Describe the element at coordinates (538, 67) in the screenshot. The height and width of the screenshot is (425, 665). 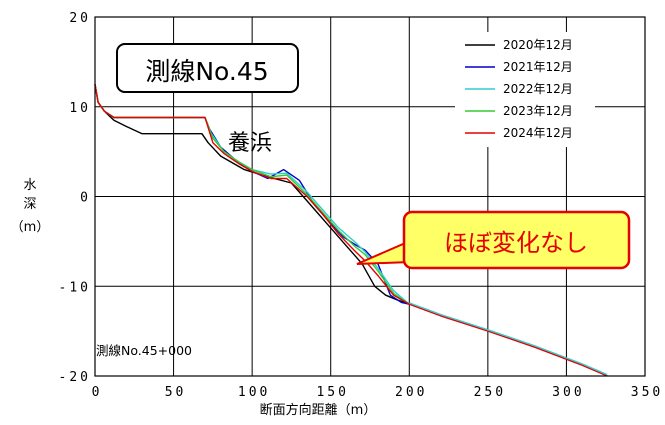
I see `legend-label-1: 2021年12月` at that location.